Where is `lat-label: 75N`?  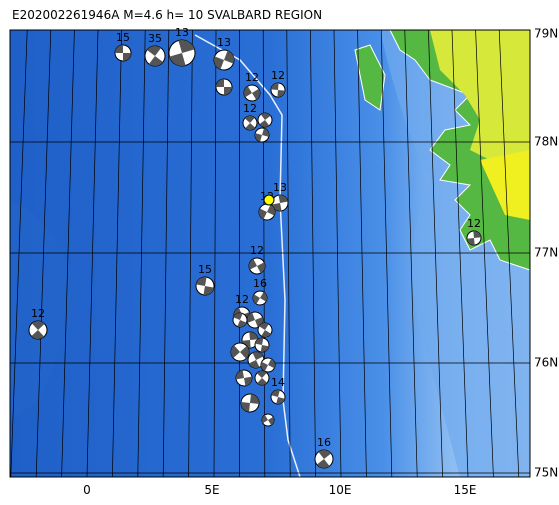 lat-label: 75N is located at coordinates (546, 473).